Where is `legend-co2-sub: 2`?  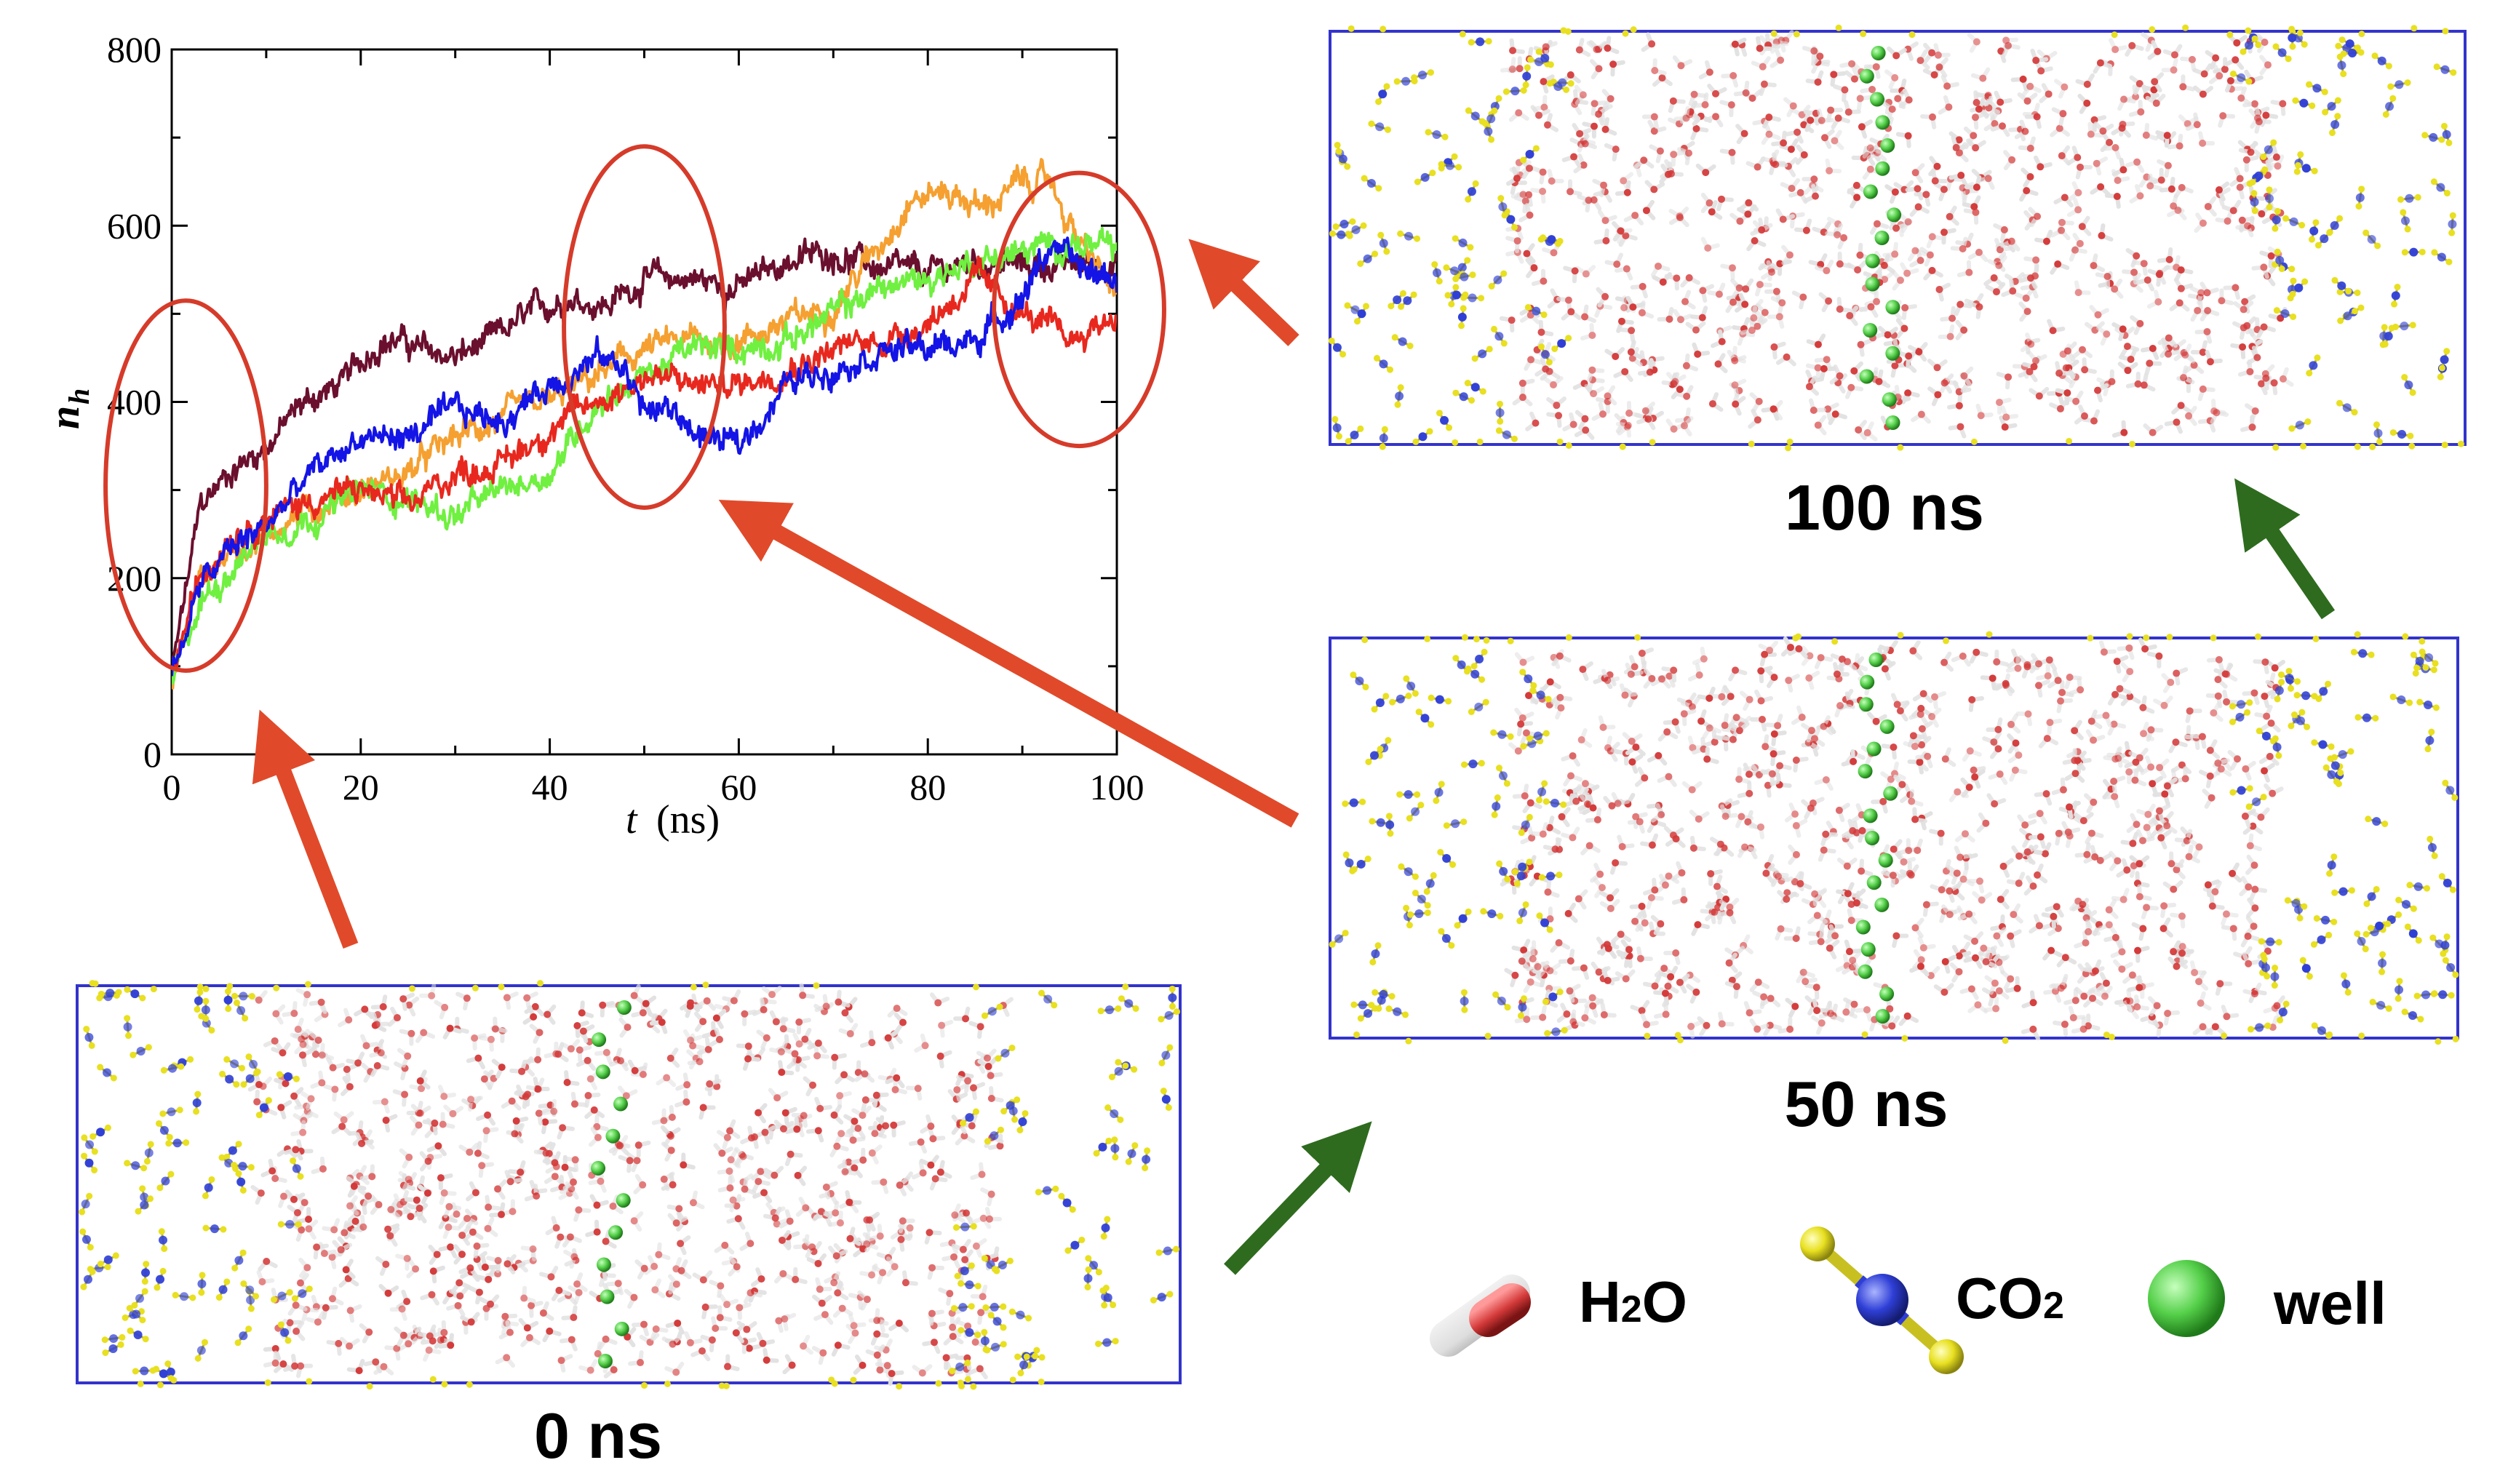 legend-co2-sub: 2 is located at coordinates (2053, 1306).